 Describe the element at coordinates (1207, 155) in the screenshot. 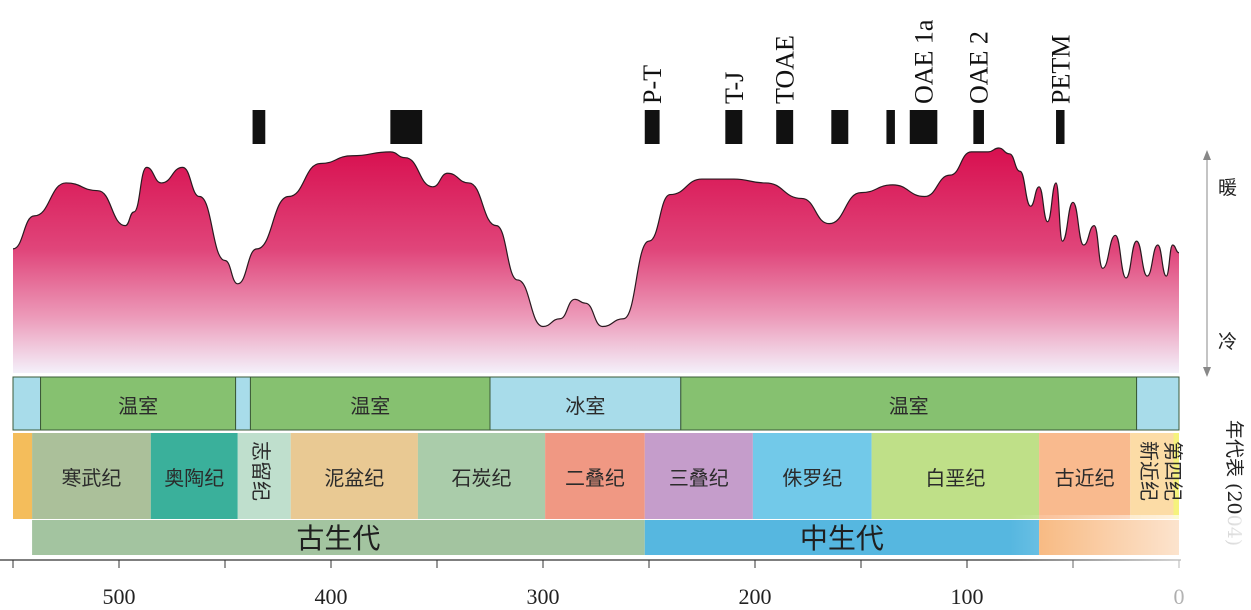

I see `arrow-up-icon` at that location.